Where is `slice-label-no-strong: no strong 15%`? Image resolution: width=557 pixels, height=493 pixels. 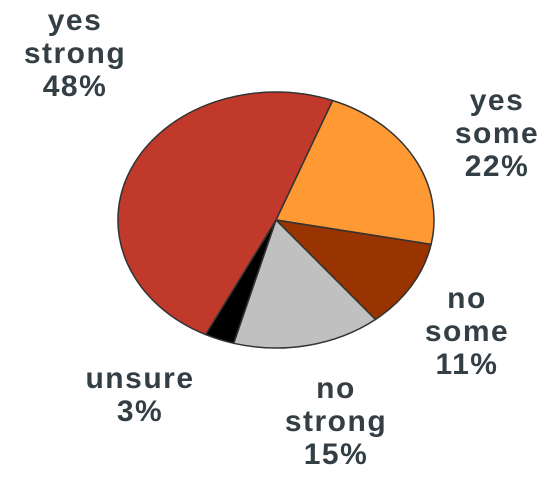 slice-label-no-strong: no strong 15% is located at coordinates (336, 421).